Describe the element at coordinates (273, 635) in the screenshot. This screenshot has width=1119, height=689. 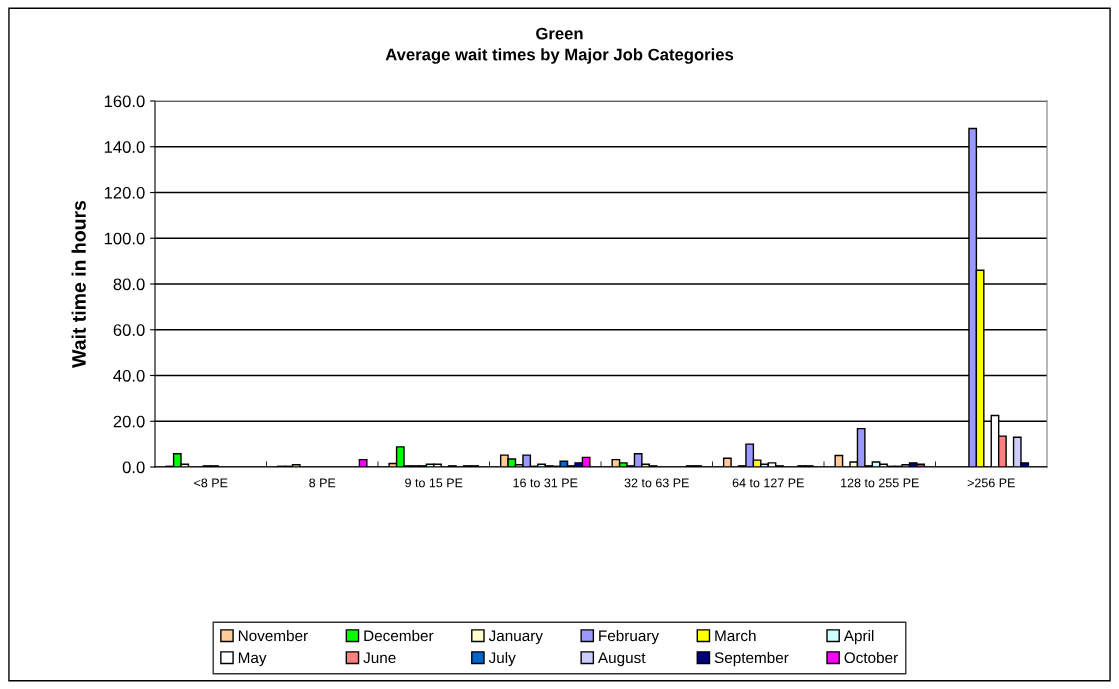
I see `legend-label: November` at that location.